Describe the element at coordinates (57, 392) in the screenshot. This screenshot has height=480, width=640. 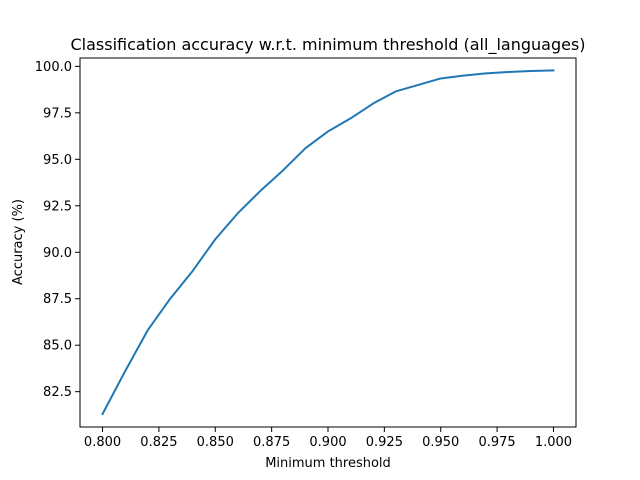
I see `y-tick-label: 82.5` at that location.